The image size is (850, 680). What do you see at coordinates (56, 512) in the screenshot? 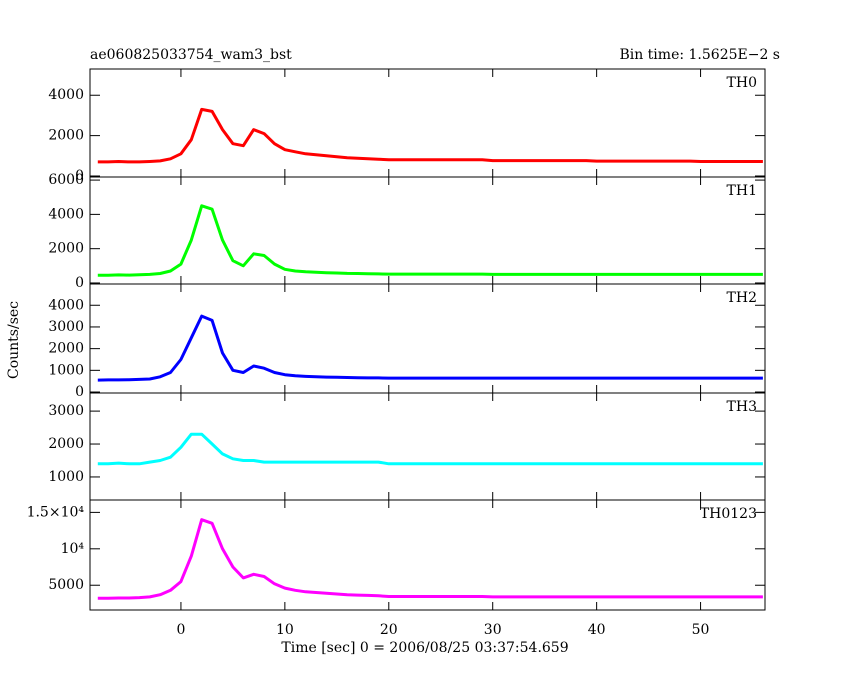
I see `y-tick-label: 1.5×10⁴` at bounding box center [56, 512].